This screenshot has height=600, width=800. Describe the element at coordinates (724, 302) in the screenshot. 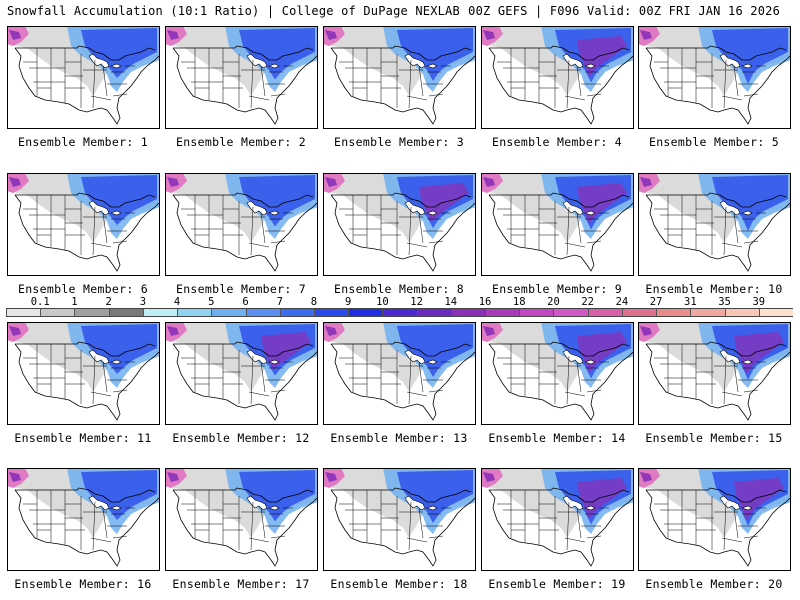

I see `colorbar-tick-label: 35` at that location.